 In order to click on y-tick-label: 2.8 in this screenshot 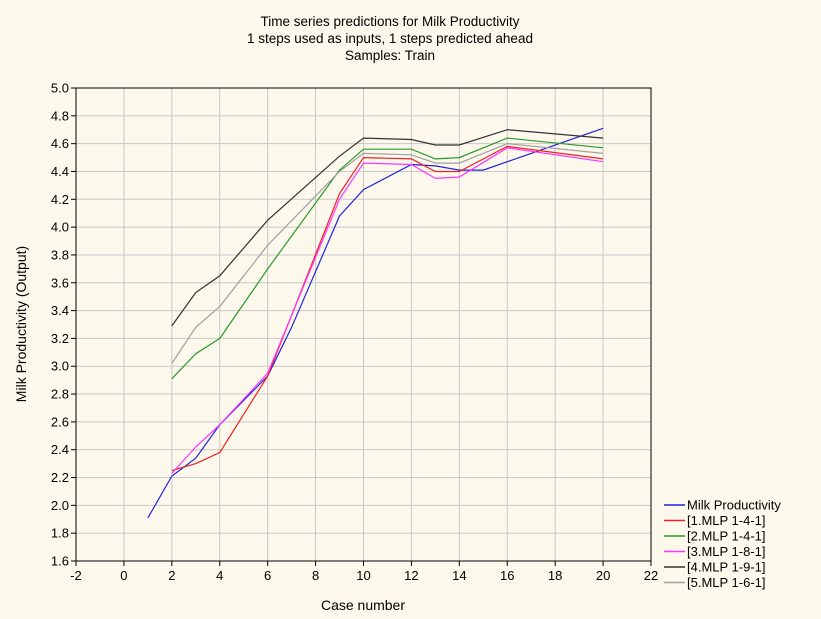, I will do `click(60, 394)`.